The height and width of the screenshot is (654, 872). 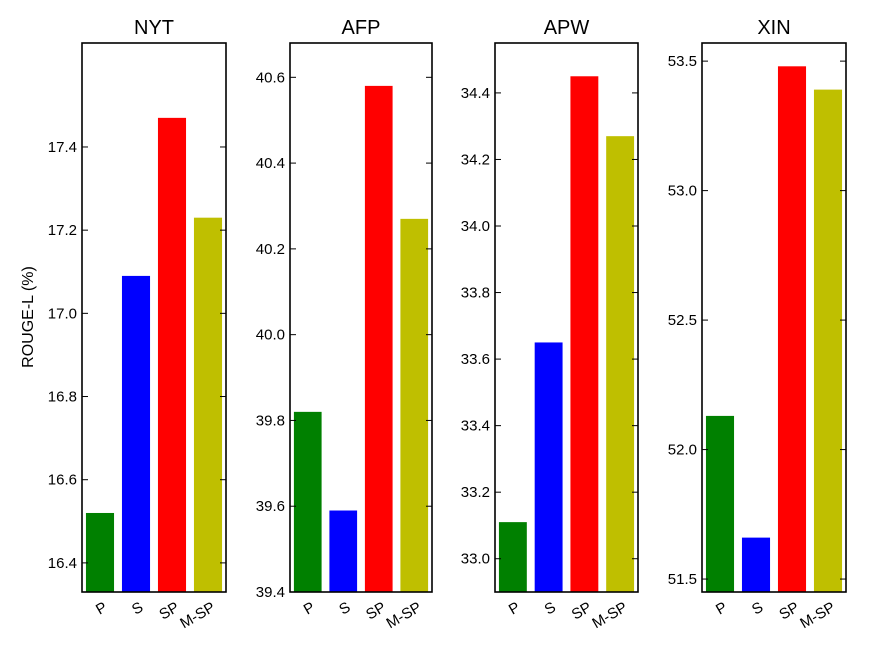 What do you see at coordinates (757, 609) in the screenshot?
I see `category-label-xin-s: S` at bounding box center [757, 609].